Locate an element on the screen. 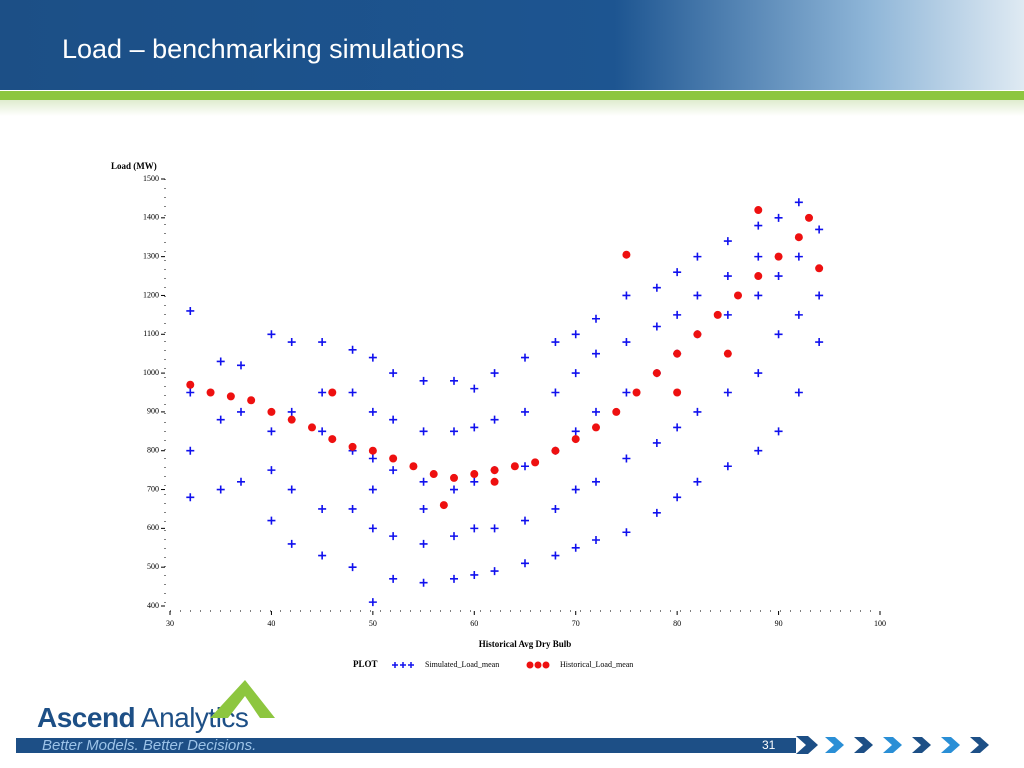 The height and width of the screenshot is (768, 1024). y-tick-label: 500 is located at coordinates (153, 566).